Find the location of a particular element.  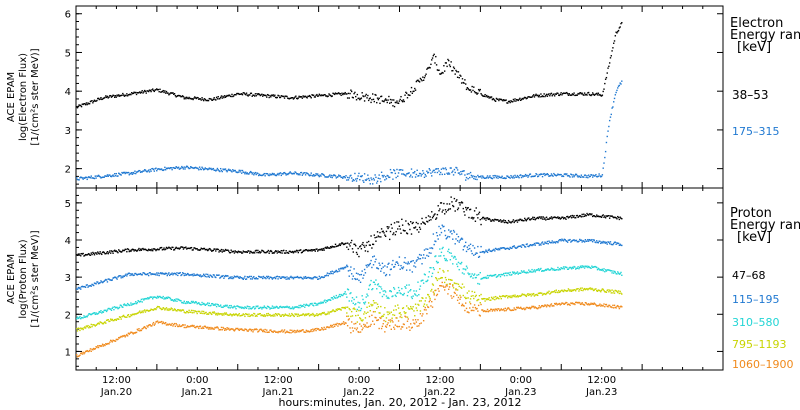

x-tick-date: Jan.21 is located at coordinates (278, 392).